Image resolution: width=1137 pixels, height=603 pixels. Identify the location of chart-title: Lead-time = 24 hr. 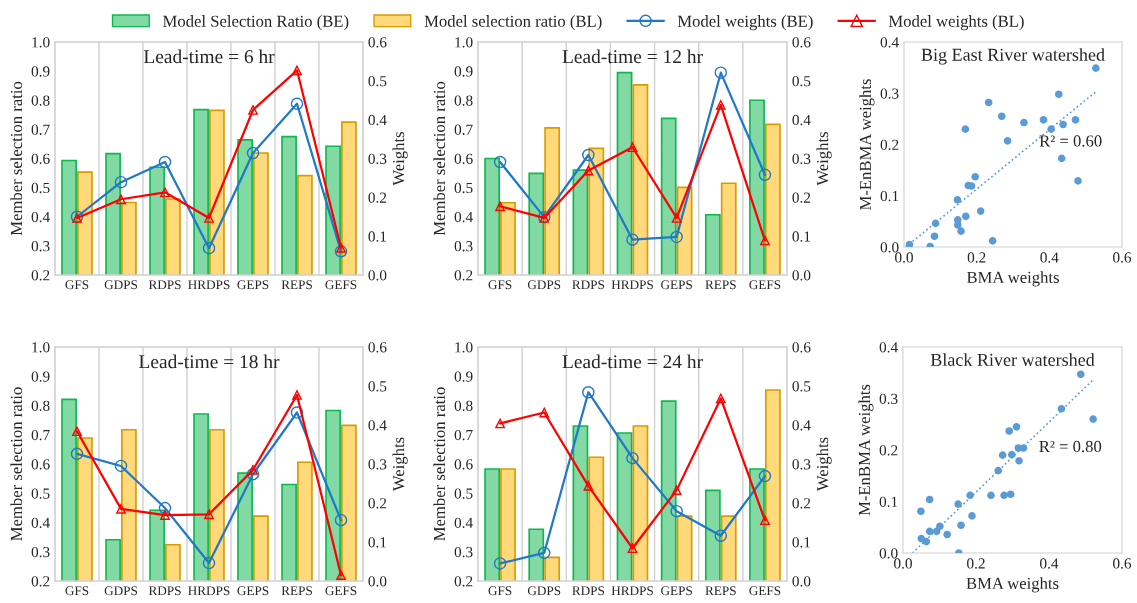
(632, 361).